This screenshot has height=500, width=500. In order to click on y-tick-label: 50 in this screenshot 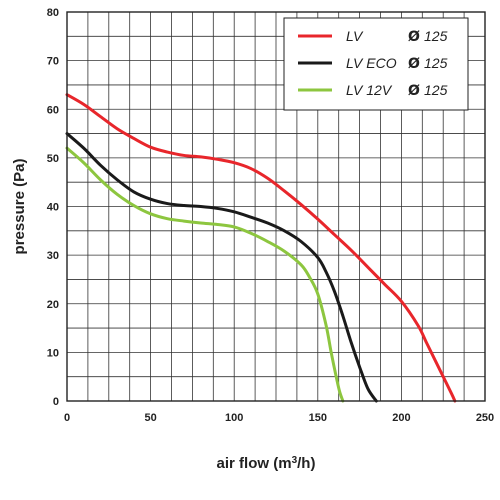, I will do `click(53, 159)`.